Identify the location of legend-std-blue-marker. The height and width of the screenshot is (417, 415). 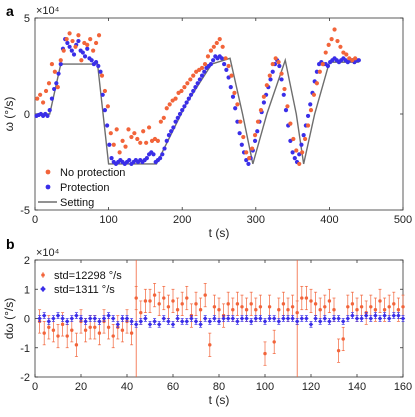
(43, 289).